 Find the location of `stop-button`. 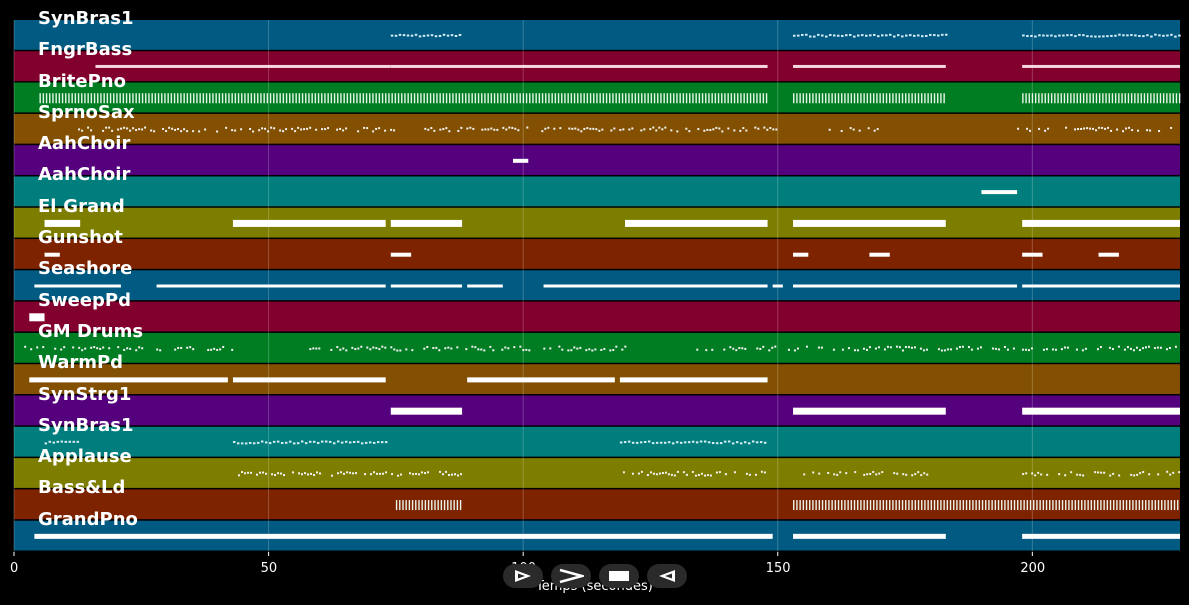

stop-button is located at coordinates (619, 576).